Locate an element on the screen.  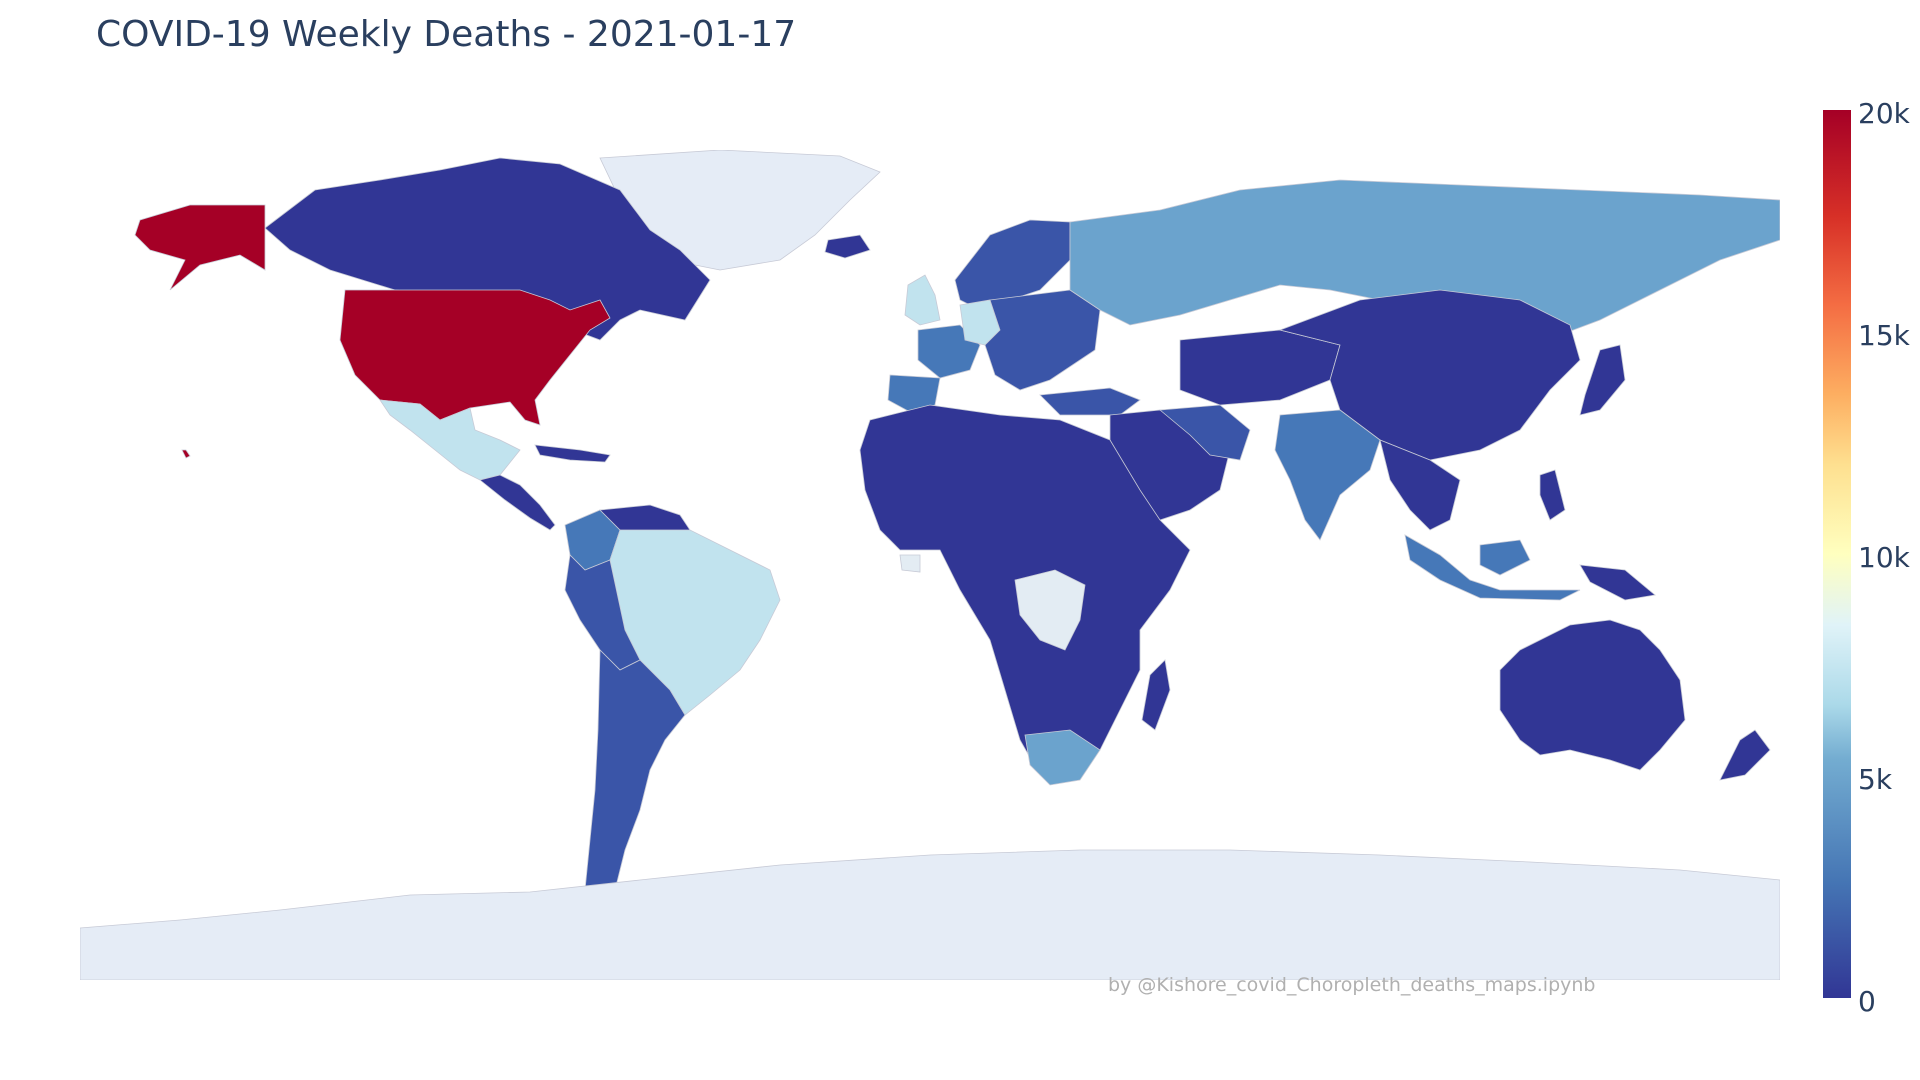
region-borneo is located at coordinates (1505, 557).